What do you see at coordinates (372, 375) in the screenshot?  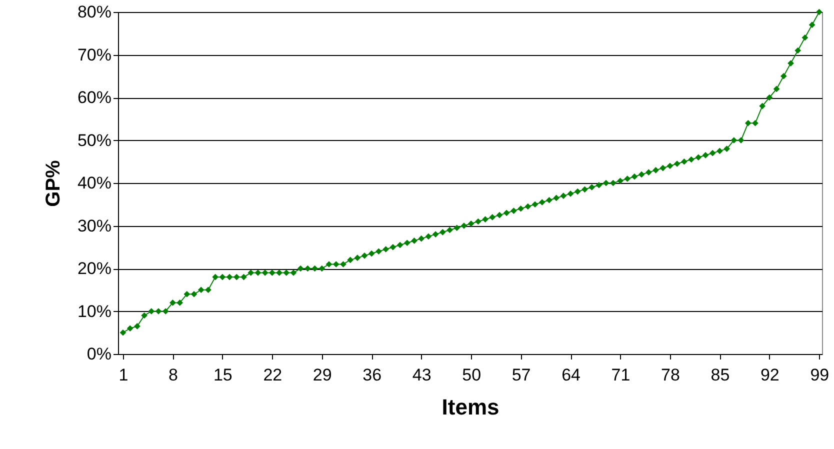 I see `x-tick-label: 36` at bounding box center [372, 375].